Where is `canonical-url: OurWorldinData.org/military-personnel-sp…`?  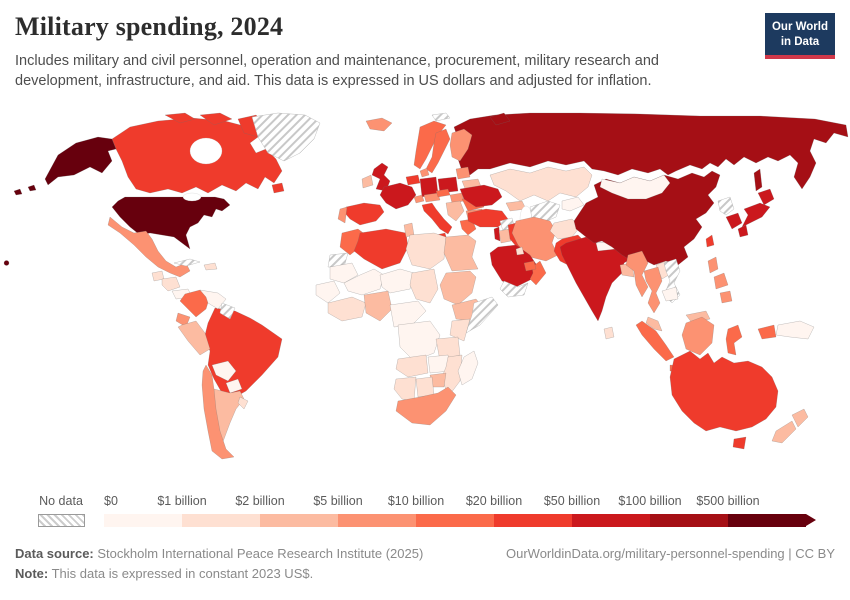 canonical-url: OurWorldinData.org/military-personnel-sp… is located at coordinates (670, 553).